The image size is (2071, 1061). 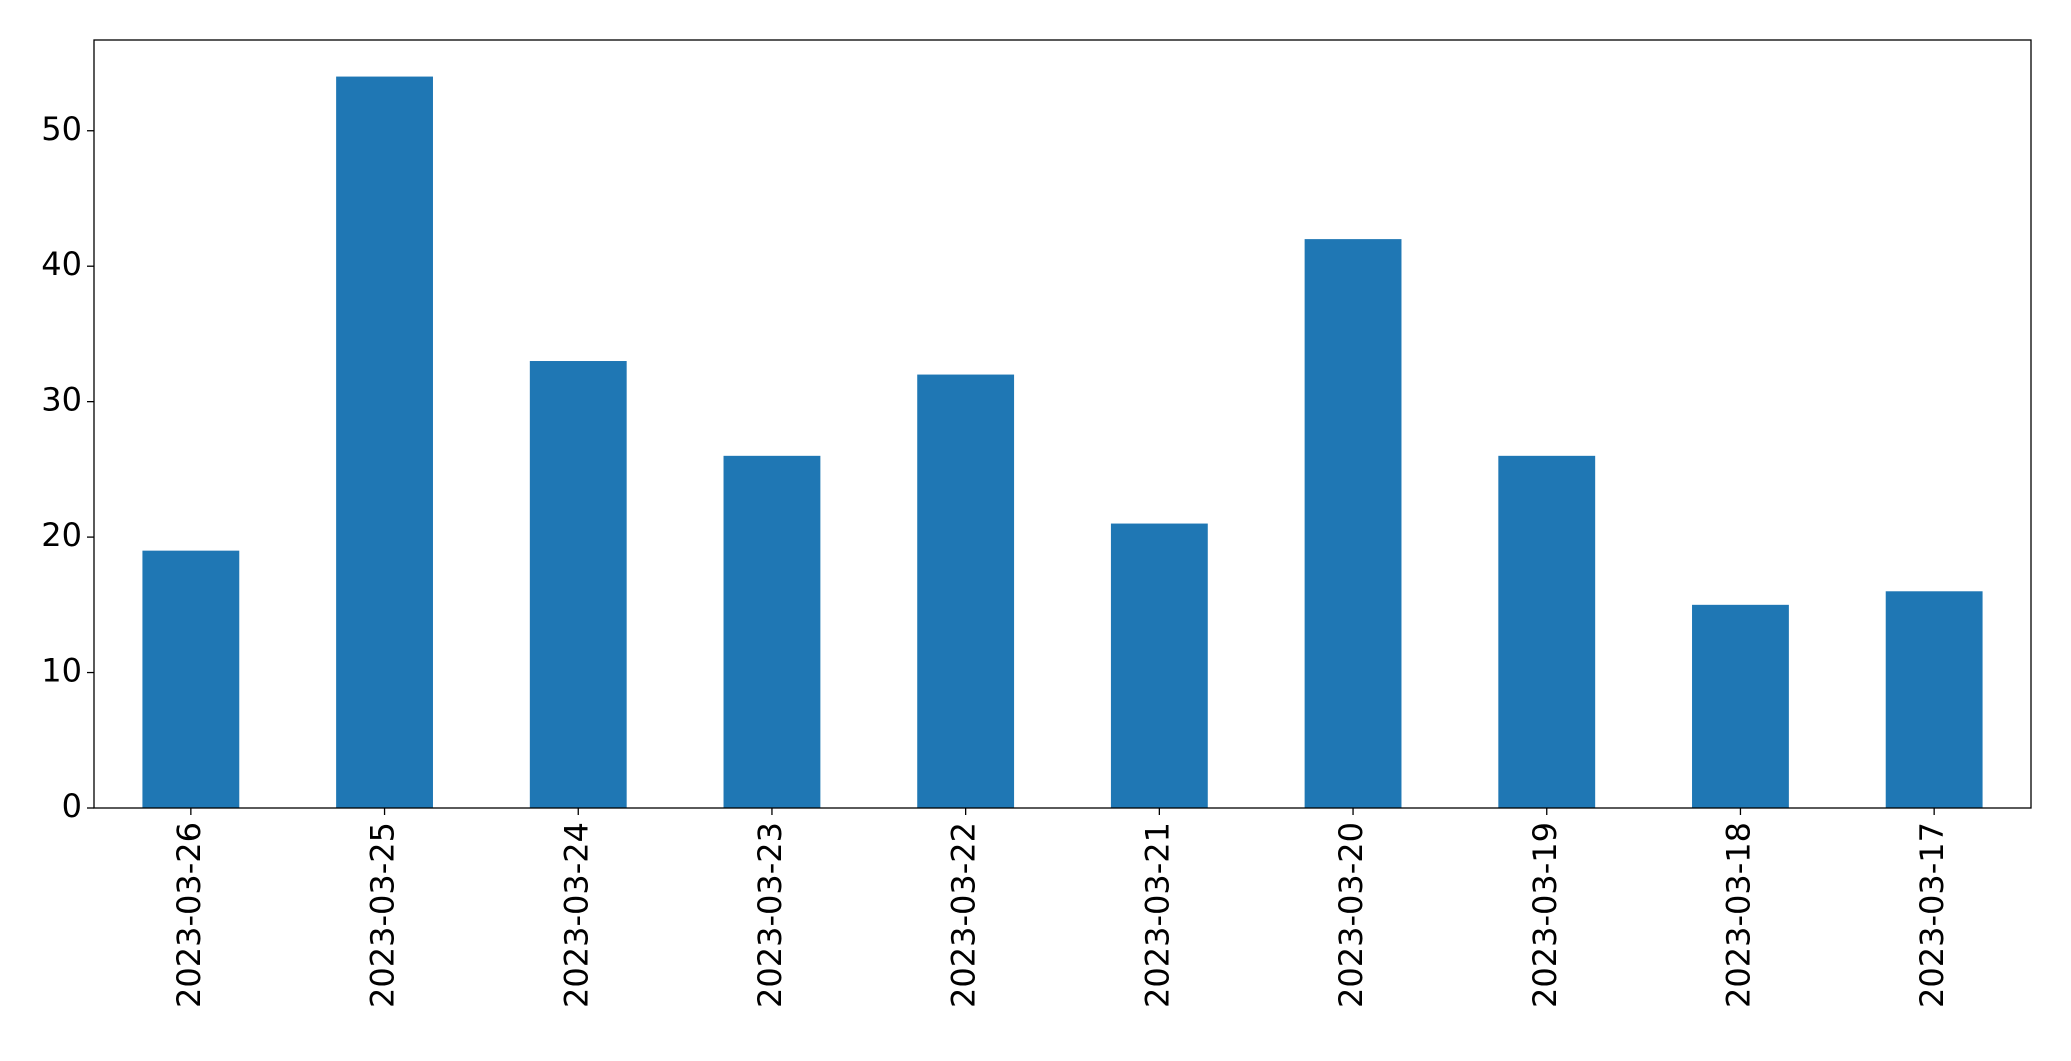 I want to click on y-tick-label: 30, so click(x=61, y=400).